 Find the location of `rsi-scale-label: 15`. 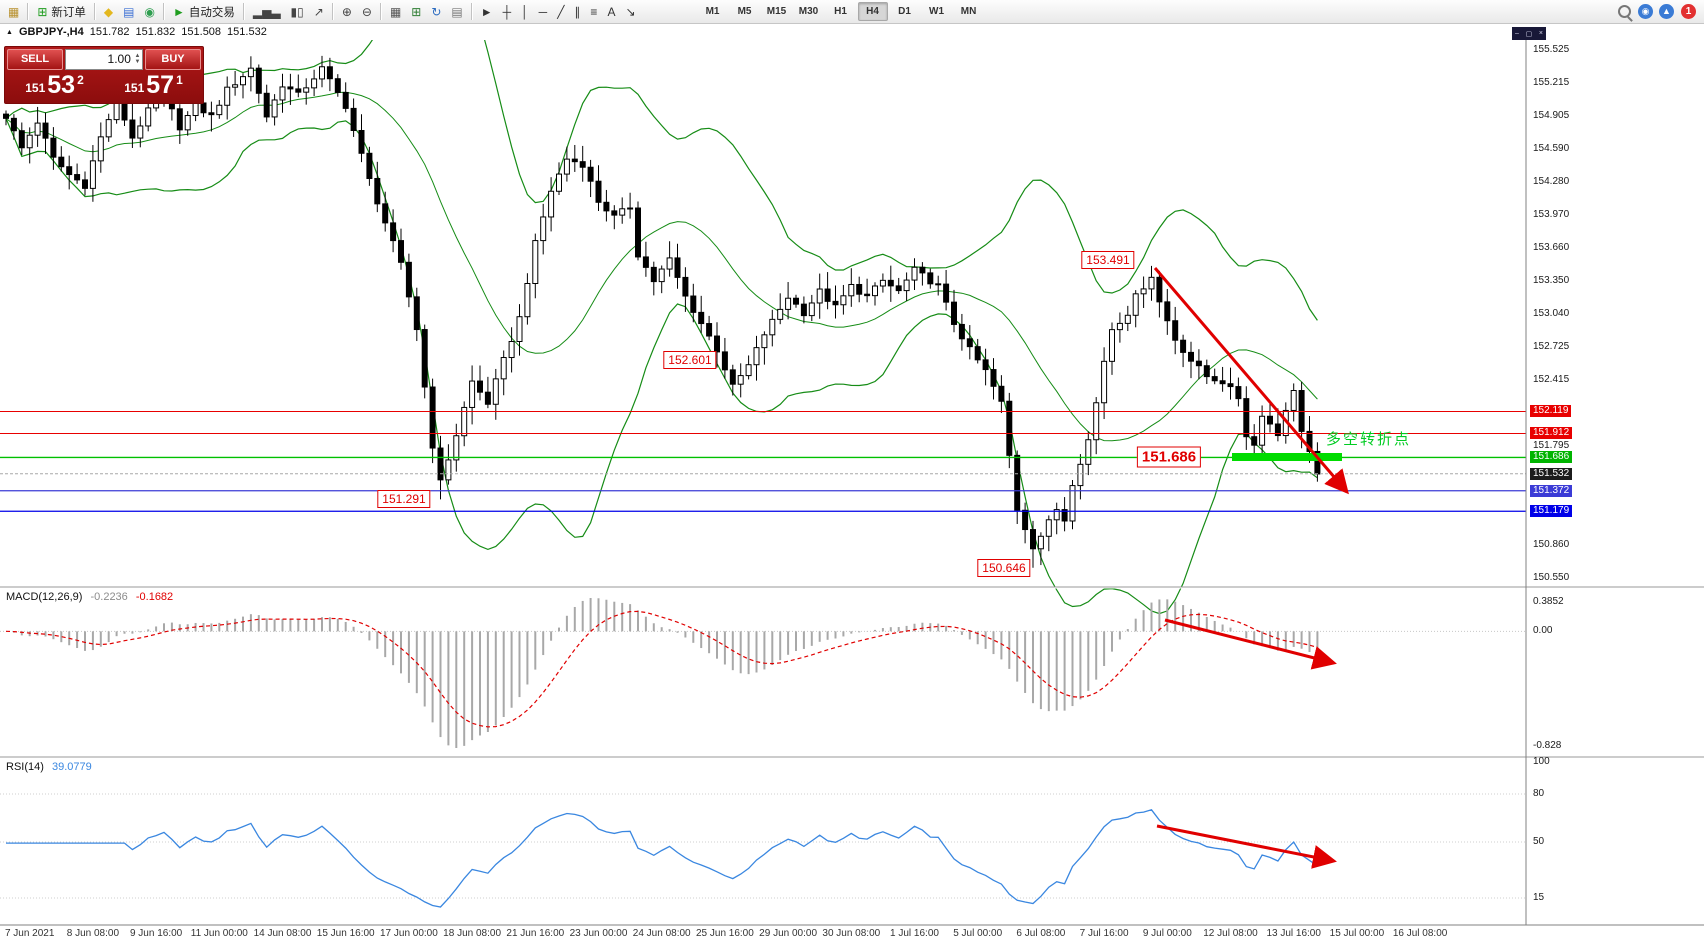

rsi-scale-label: 15 is located at coordinates (1539, 897).